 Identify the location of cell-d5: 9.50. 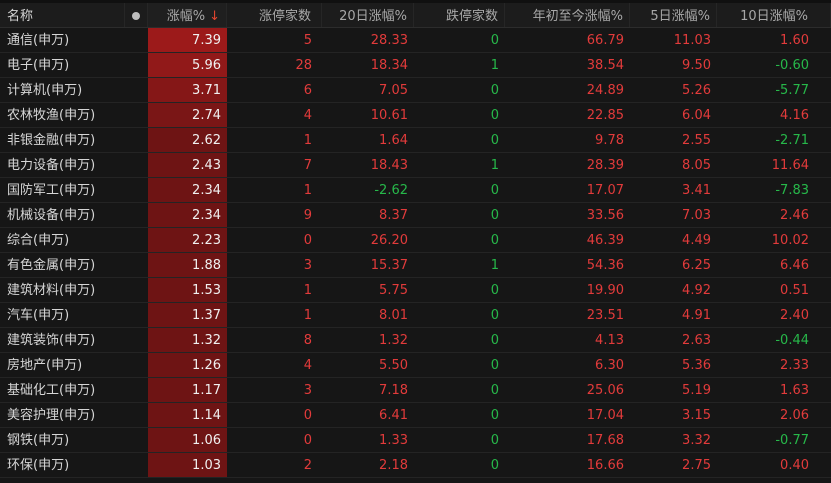
(696, 65).